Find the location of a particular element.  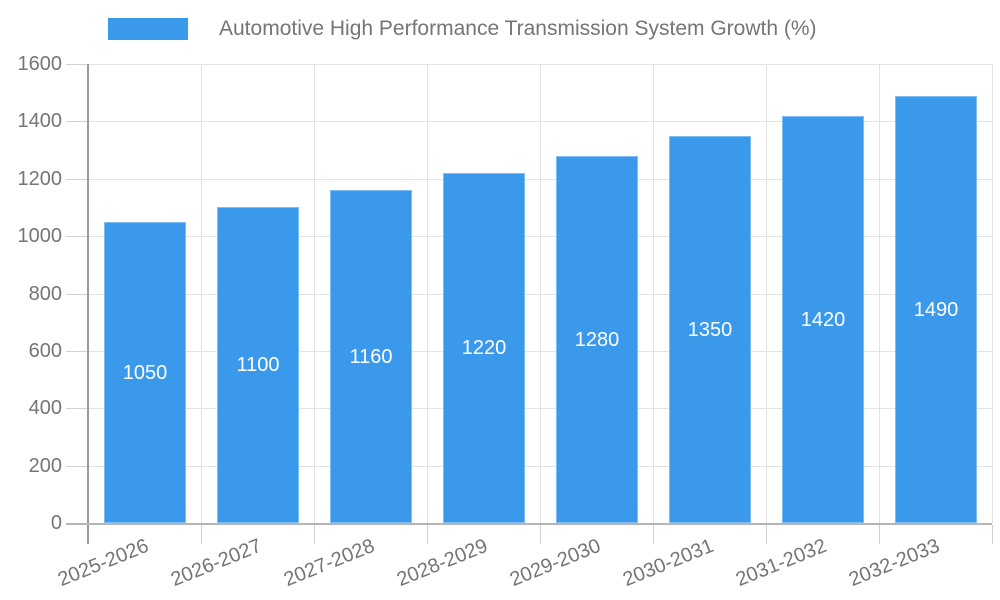

bar-value-label: 1220 is located at coordinates (484, 348).